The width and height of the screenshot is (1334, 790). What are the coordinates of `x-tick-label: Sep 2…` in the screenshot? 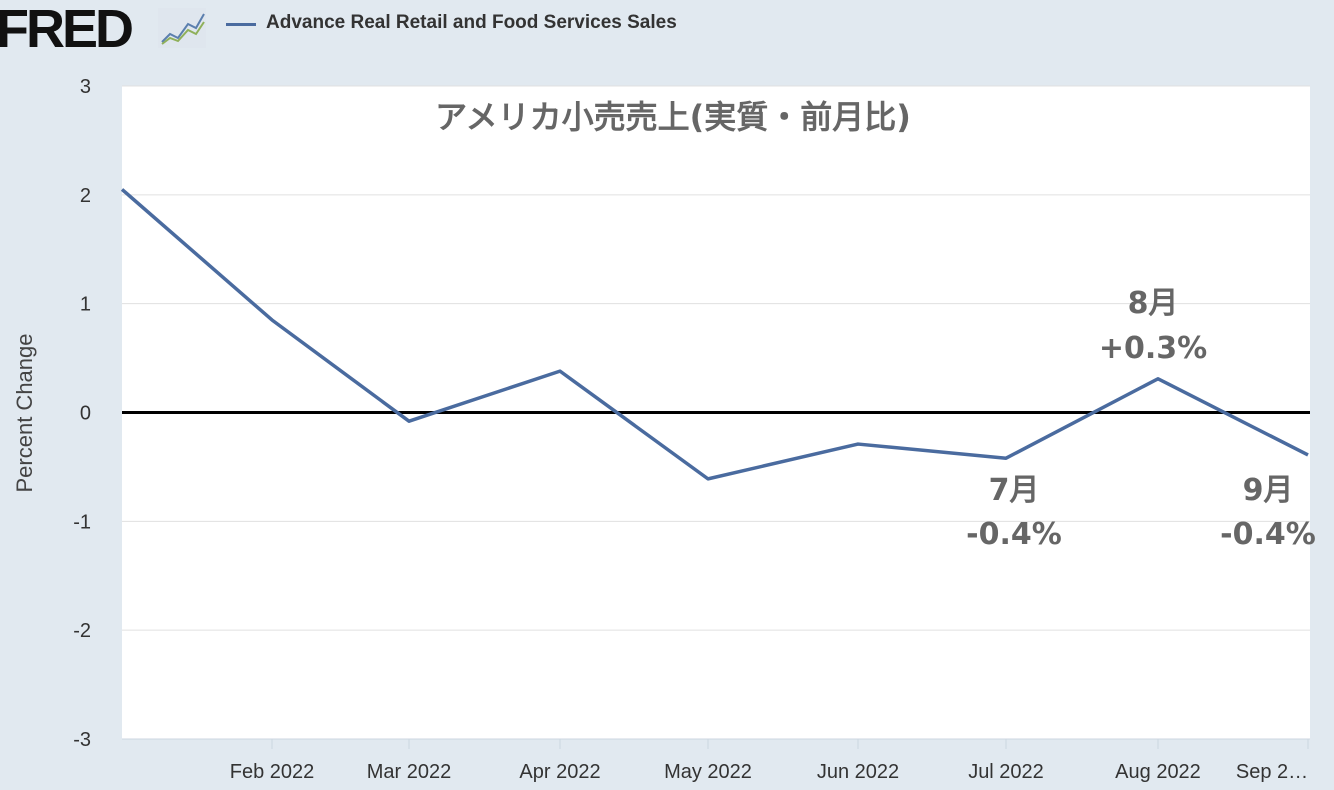 It's located at (1272, 772).